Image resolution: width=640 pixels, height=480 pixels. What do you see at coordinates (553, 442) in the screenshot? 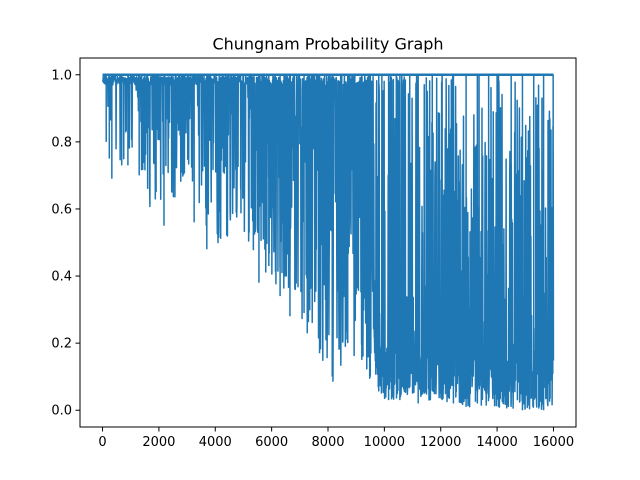
I see `x-tick-label: 16000` at bounding box center [553, 442].